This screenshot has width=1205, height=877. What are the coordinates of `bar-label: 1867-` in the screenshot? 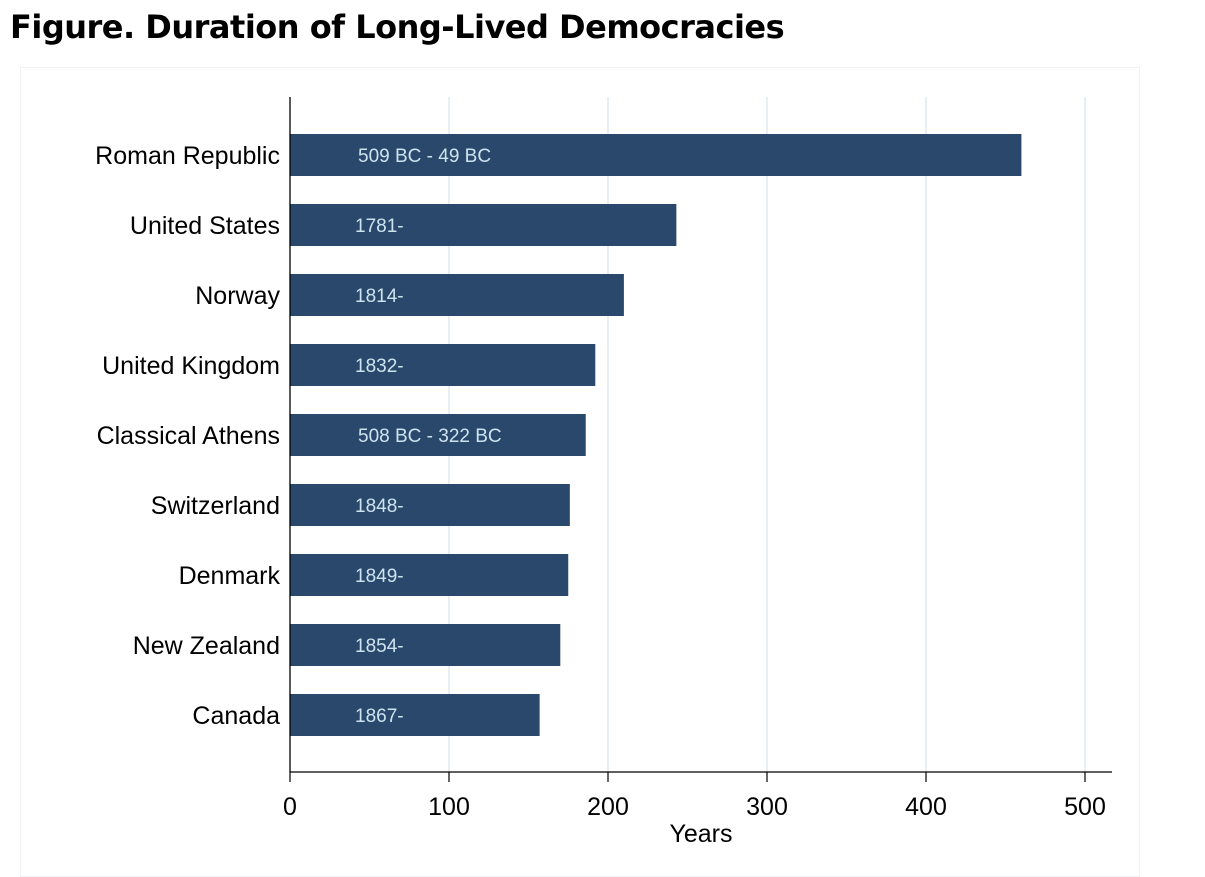 It's located at (379, 716).